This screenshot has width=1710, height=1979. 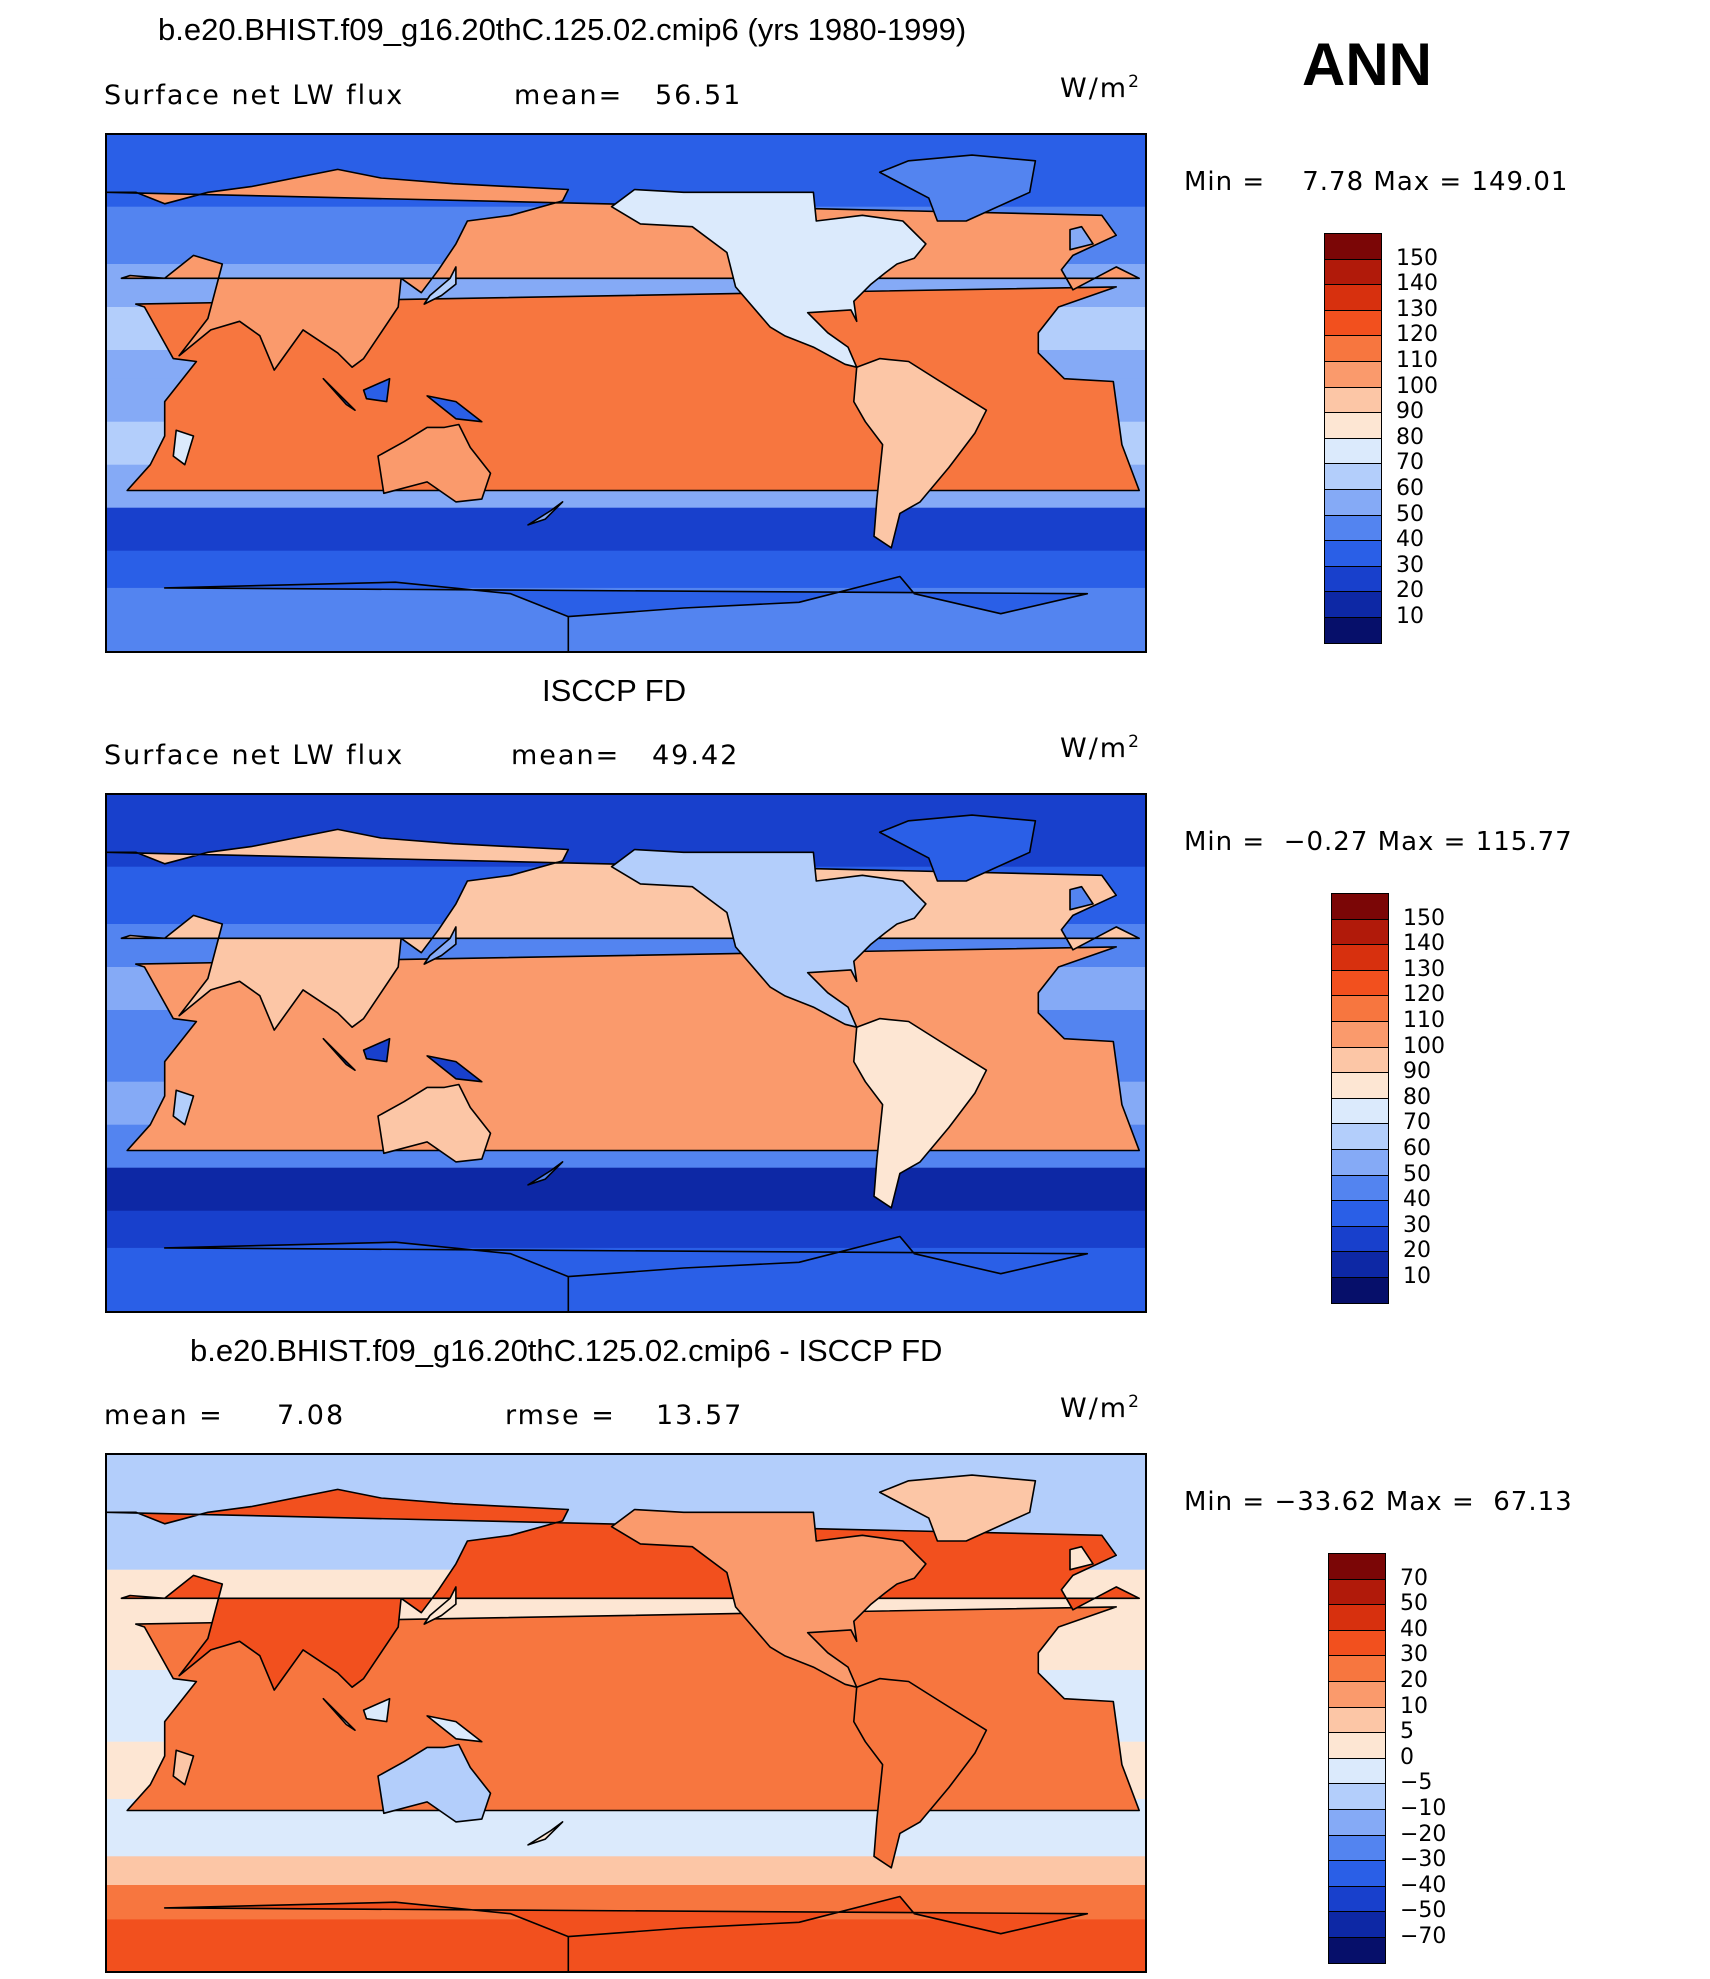 I want to click on colorbar-tick-label: −30, so click(x=1423, y=1860).